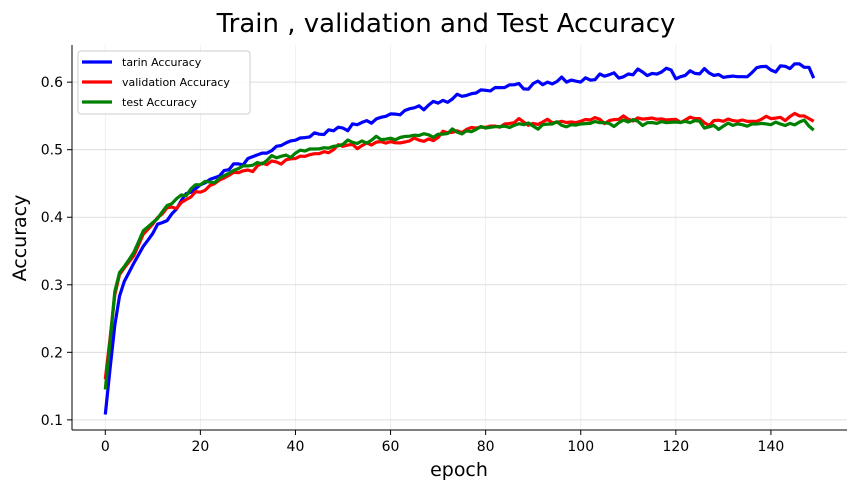 The width and height of the screenshot is (856, 490). Describe the element at coordinates (675, 447) in the screenshot. I see `x-tick-label-6: 120` at that location.